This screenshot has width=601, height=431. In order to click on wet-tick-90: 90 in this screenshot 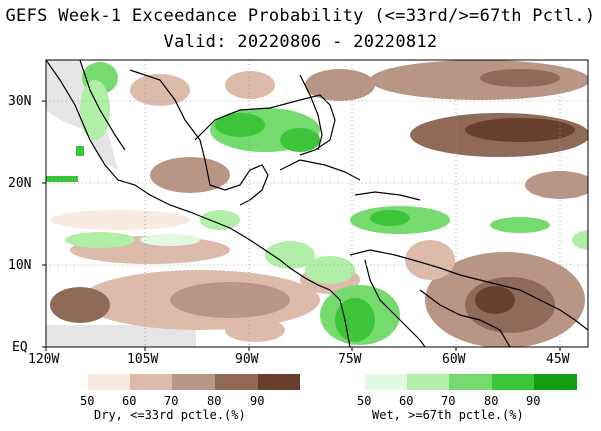, I will do `click(533, 401)`.